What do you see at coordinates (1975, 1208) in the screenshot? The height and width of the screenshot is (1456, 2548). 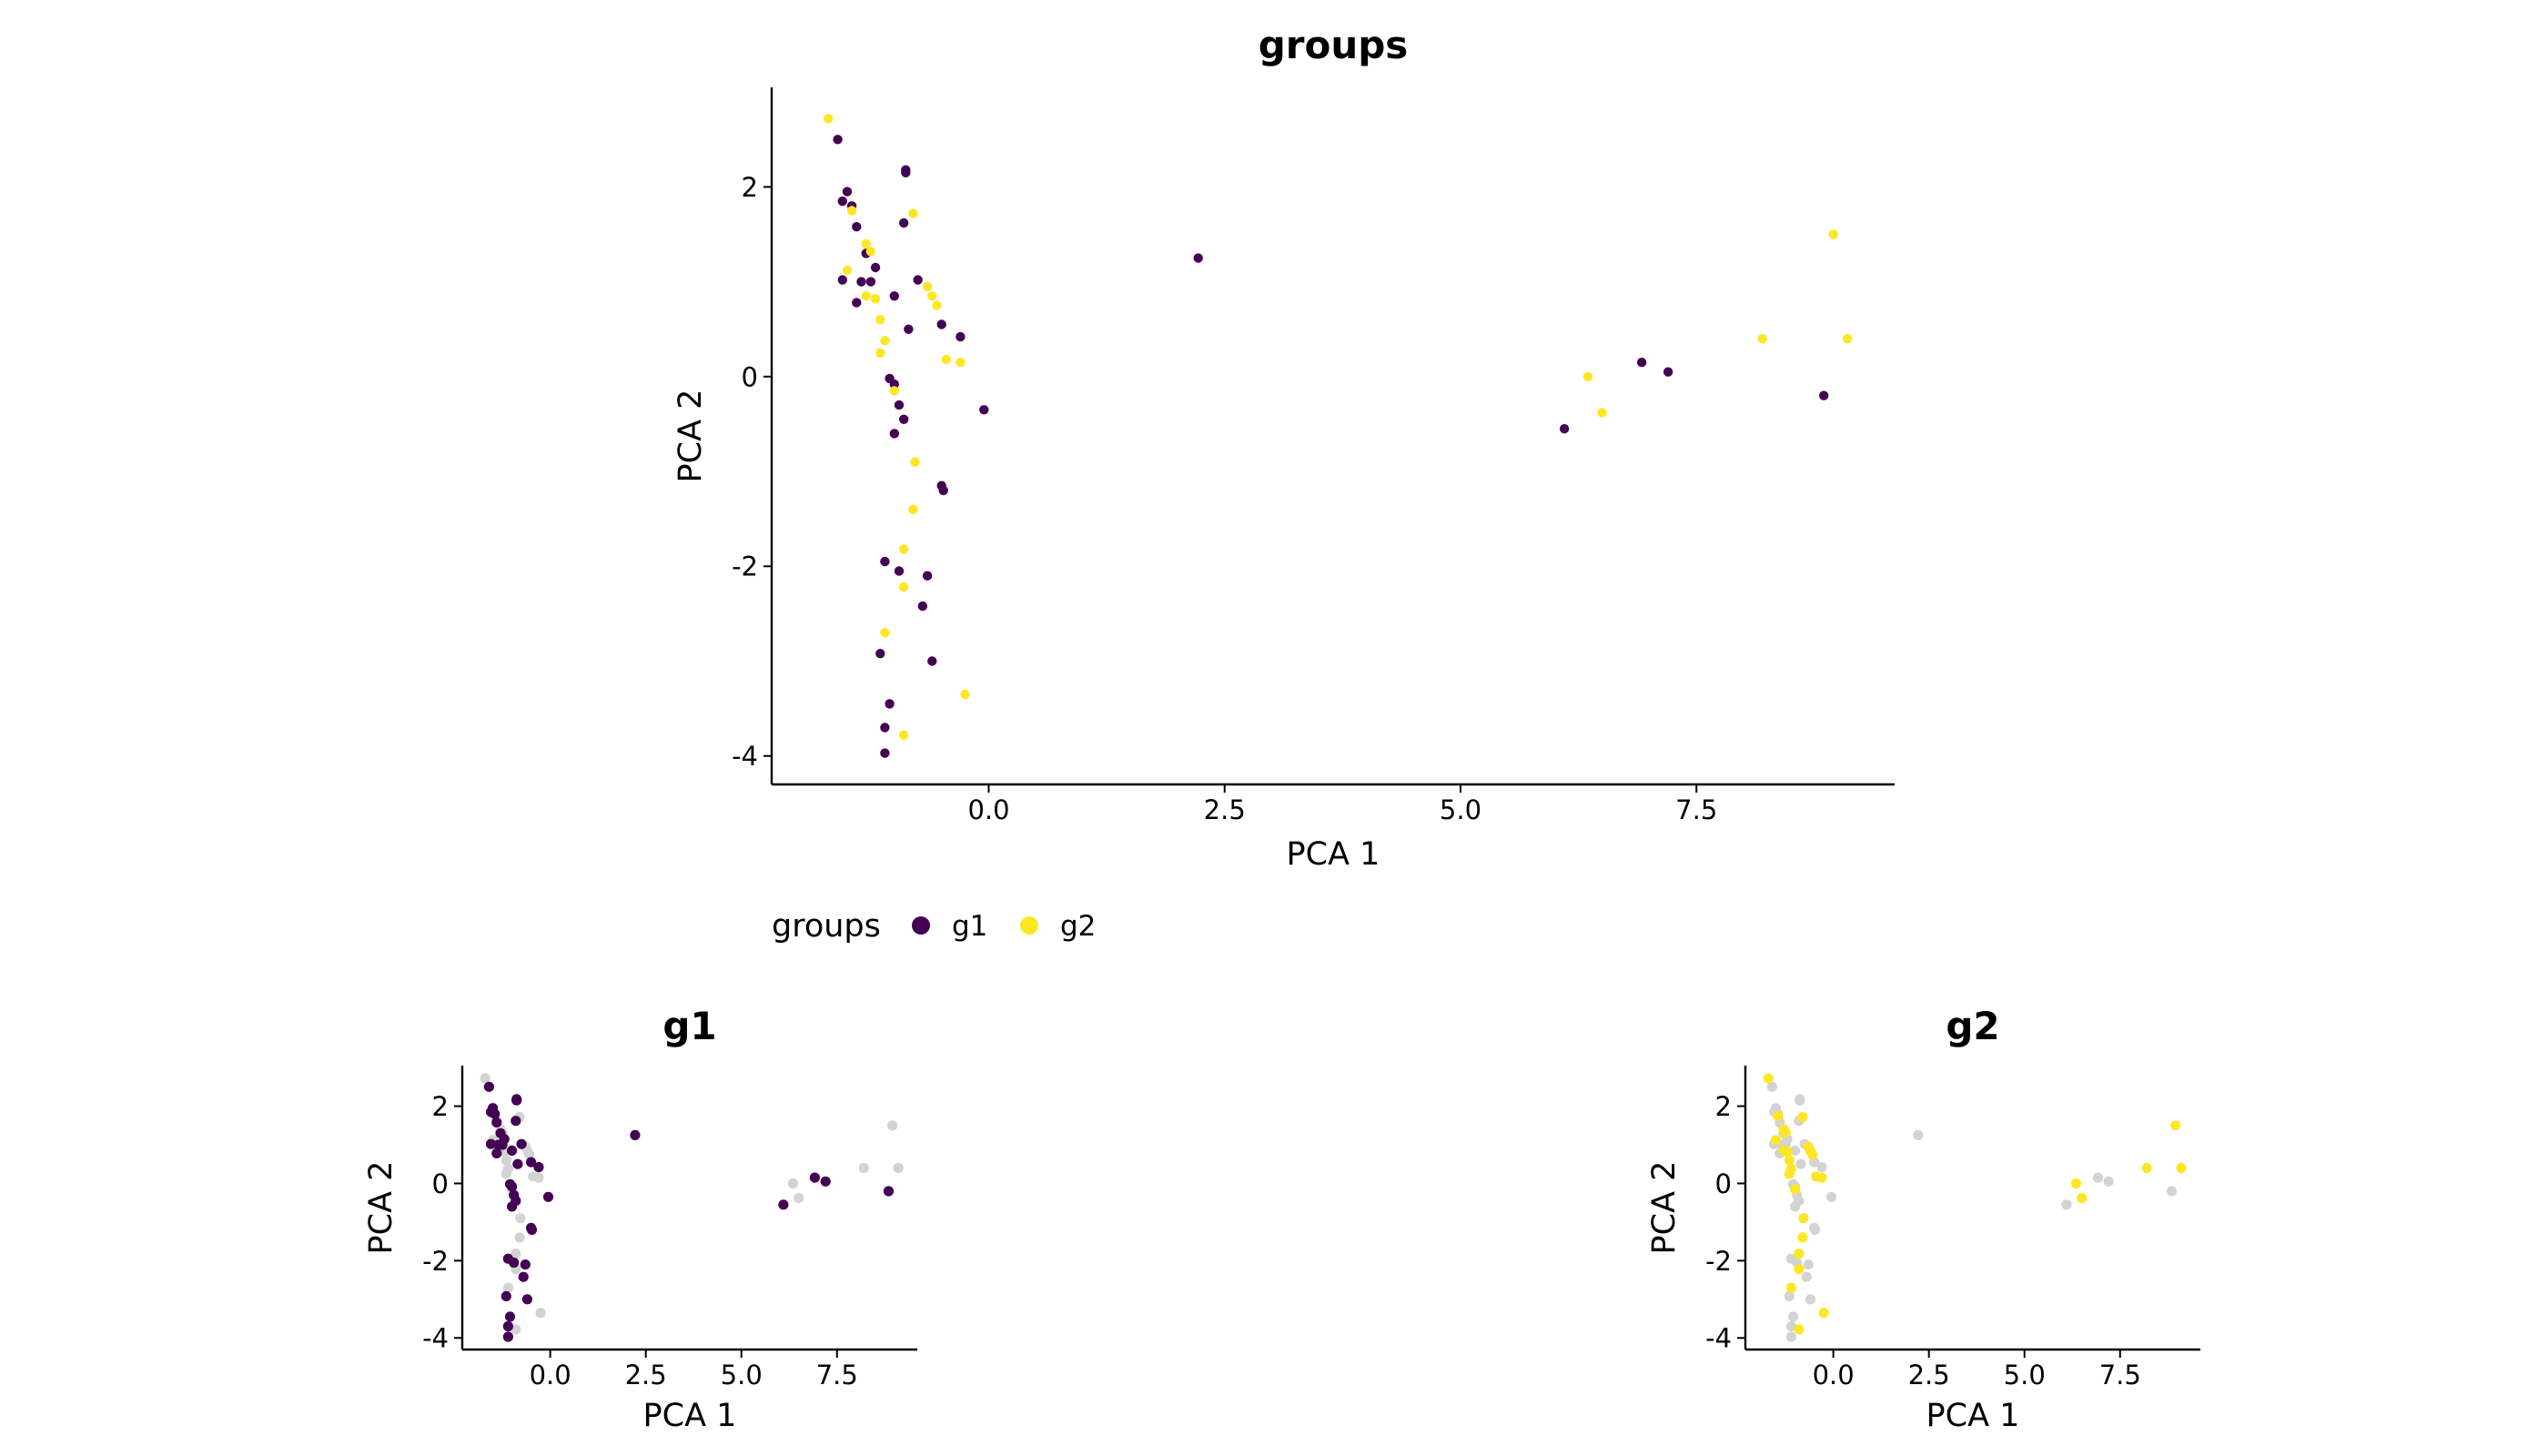 I see `points` at bounding box center [1975, 1208].